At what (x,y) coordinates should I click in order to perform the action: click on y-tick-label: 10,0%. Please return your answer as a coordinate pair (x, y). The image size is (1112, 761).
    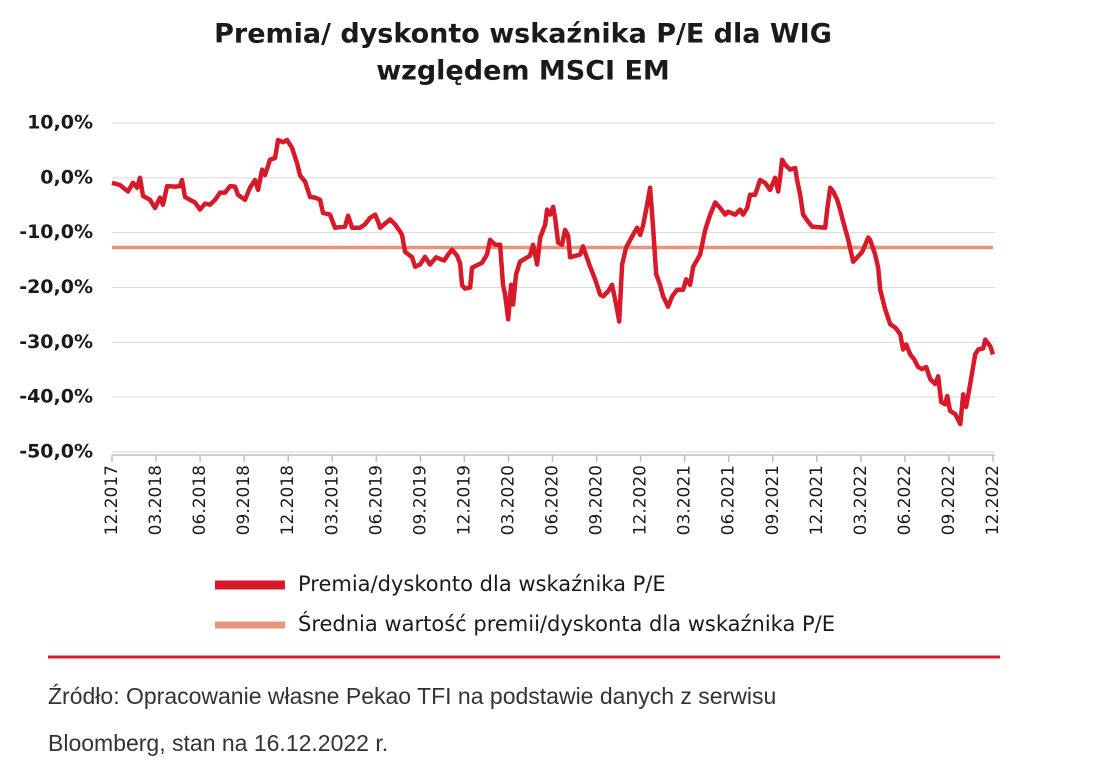
    Looking at the image, I should click on (60, 123).